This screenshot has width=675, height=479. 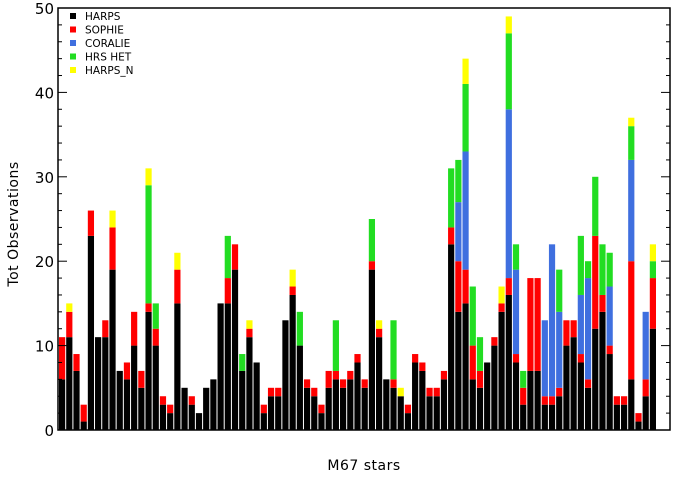 What do you see at coordinates (103, 17) in the screenshot?
I see `legend-label-harps: HARPS` at bounding box center [103, 17].